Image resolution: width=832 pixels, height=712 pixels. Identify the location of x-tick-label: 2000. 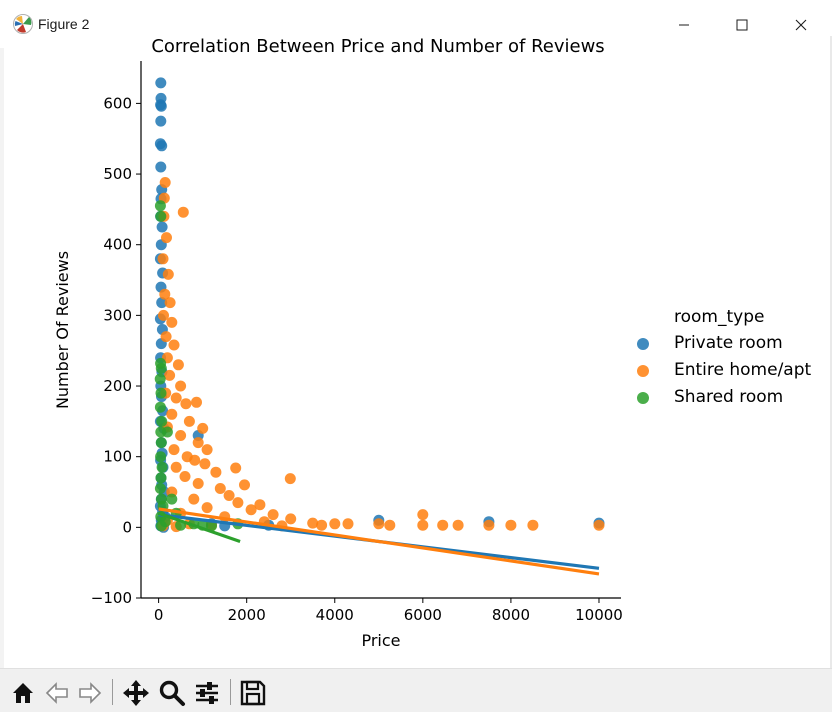
(247, 615).